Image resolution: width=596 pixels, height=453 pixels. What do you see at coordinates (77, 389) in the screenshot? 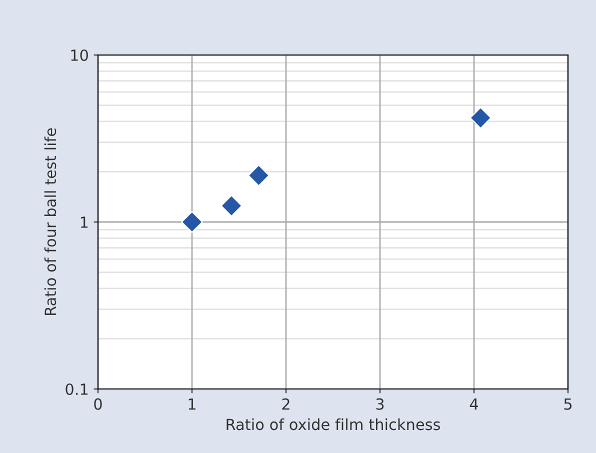
I see `y-tick-label: 0.1` at bounding box center [77, 389].